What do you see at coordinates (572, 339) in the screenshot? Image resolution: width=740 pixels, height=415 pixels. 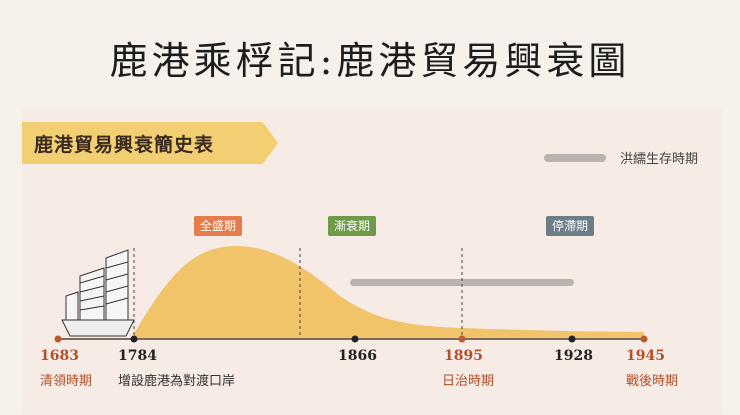 I see `marker-1928` at bounding box center [572, 339].